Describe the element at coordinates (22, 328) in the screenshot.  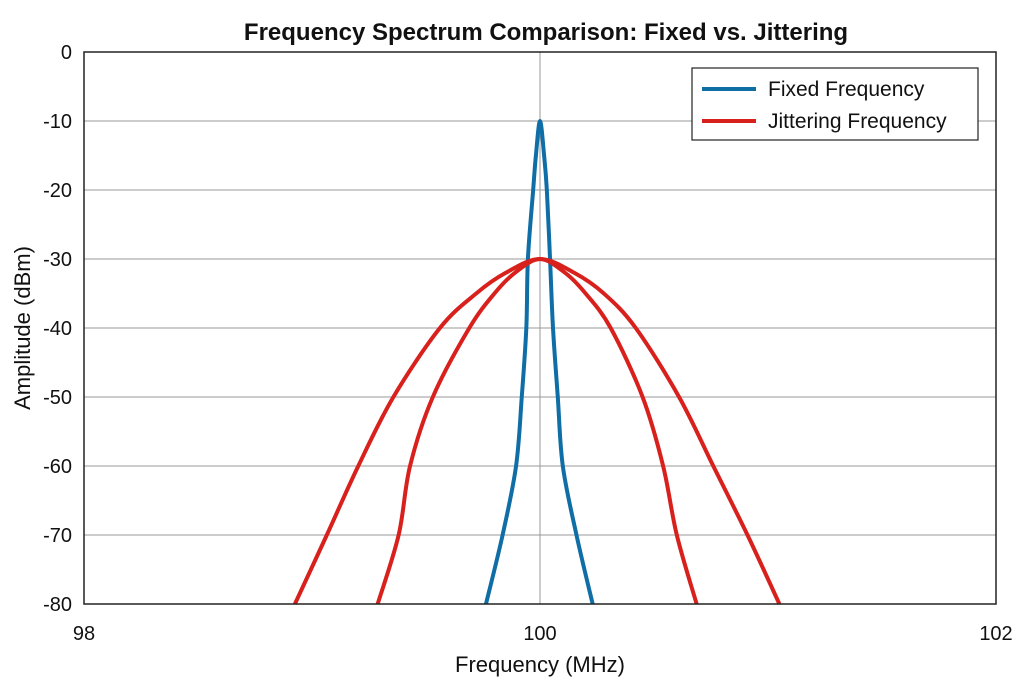
I see `y-axis-label: Amplitude (dBm)` at that location.